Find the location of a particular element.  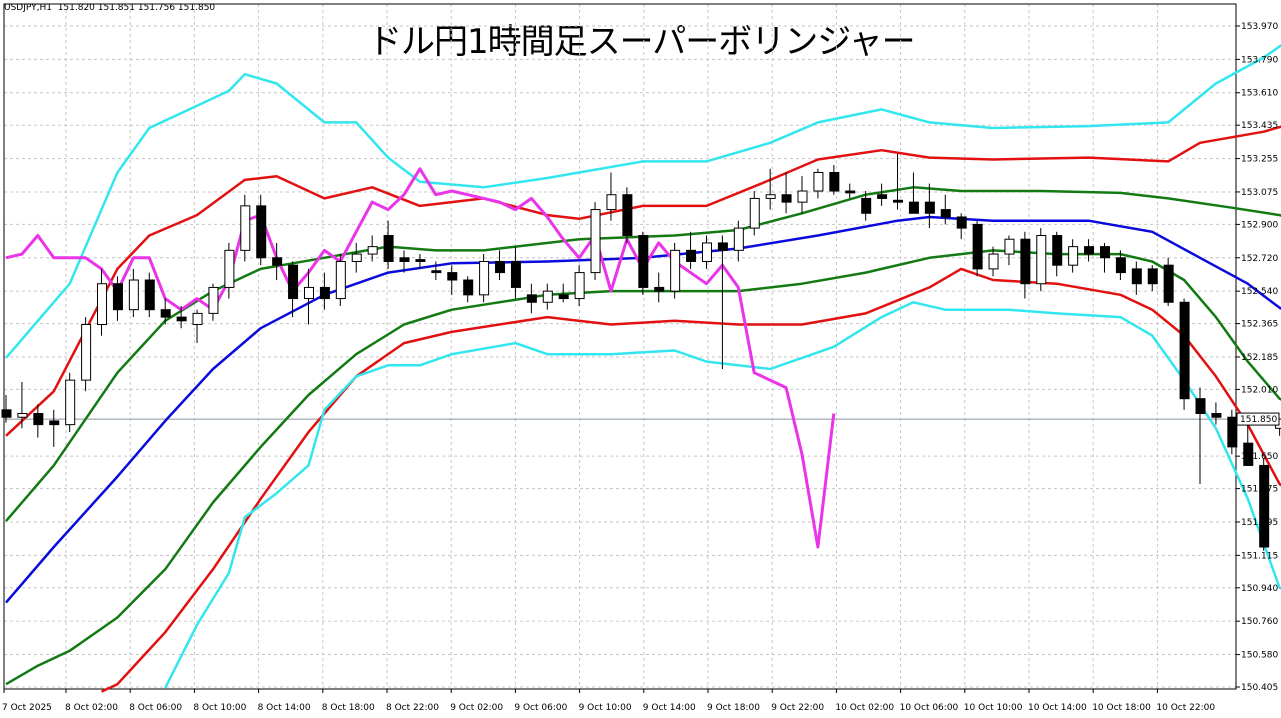

y-tick-label: 153.970 is located at coordinates (1259, 27).